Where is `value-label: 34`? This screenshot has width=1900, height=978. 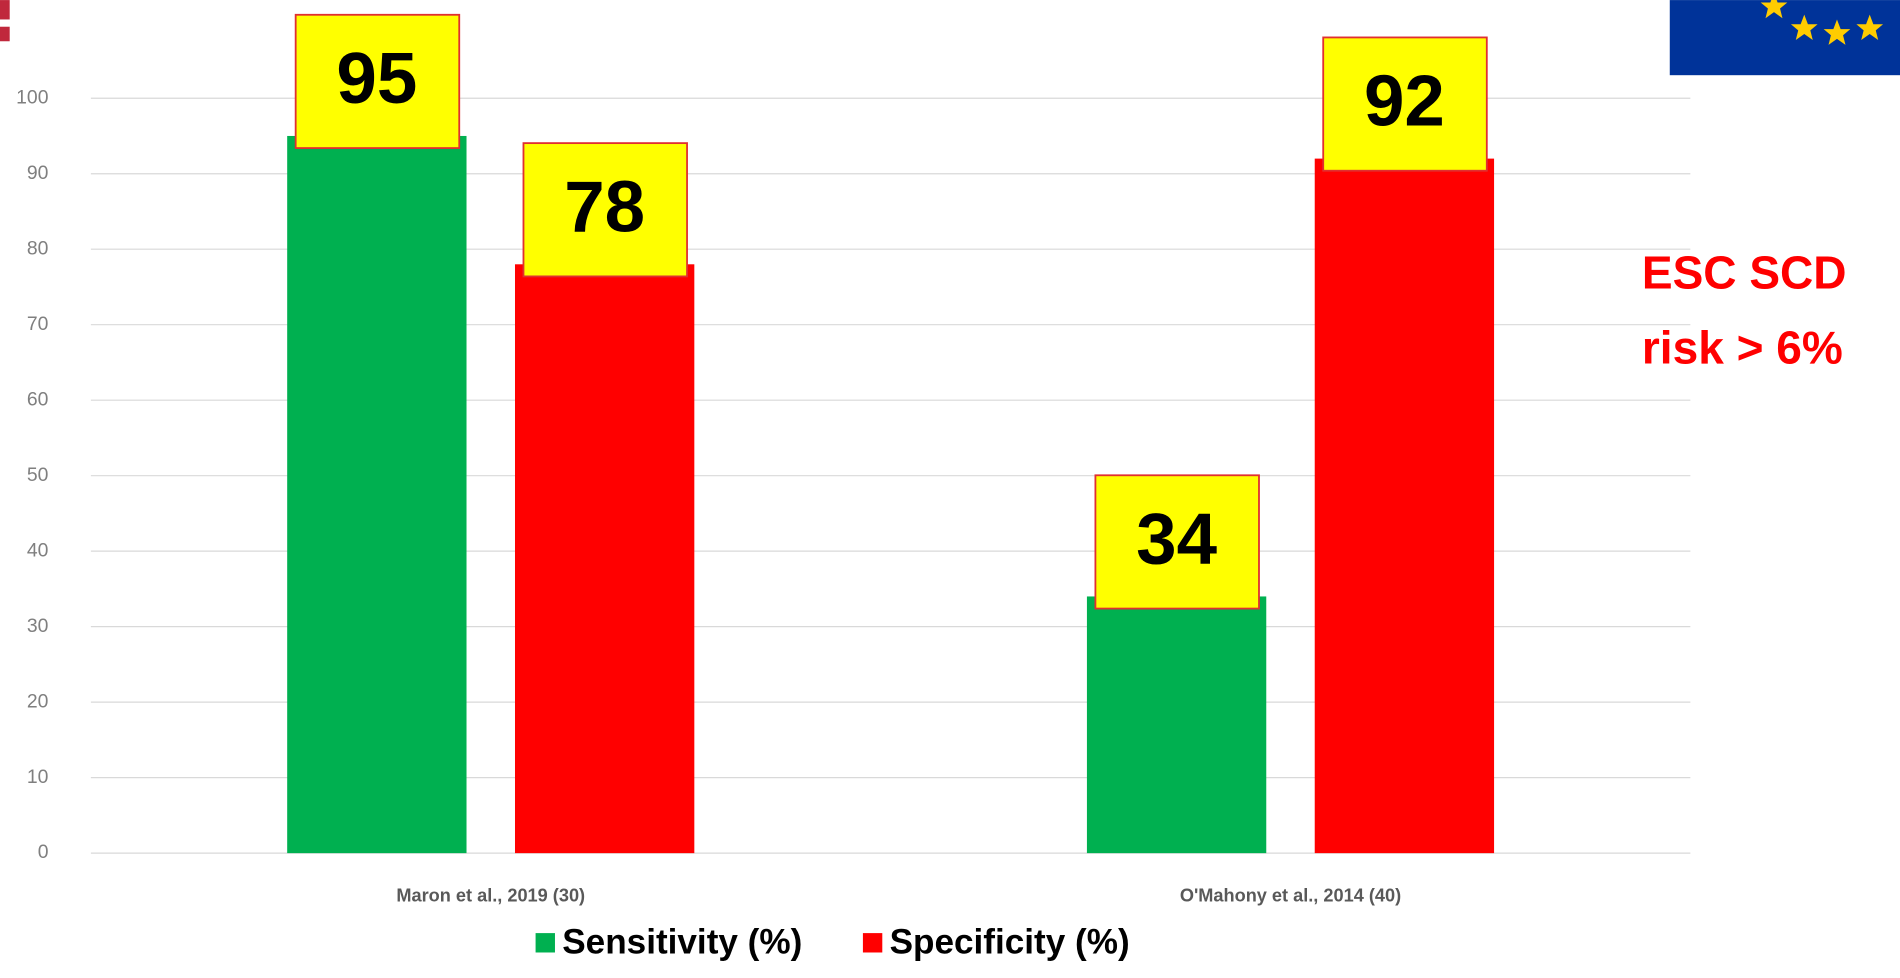
value-label: 34 is located at coordinates (1176, 539).